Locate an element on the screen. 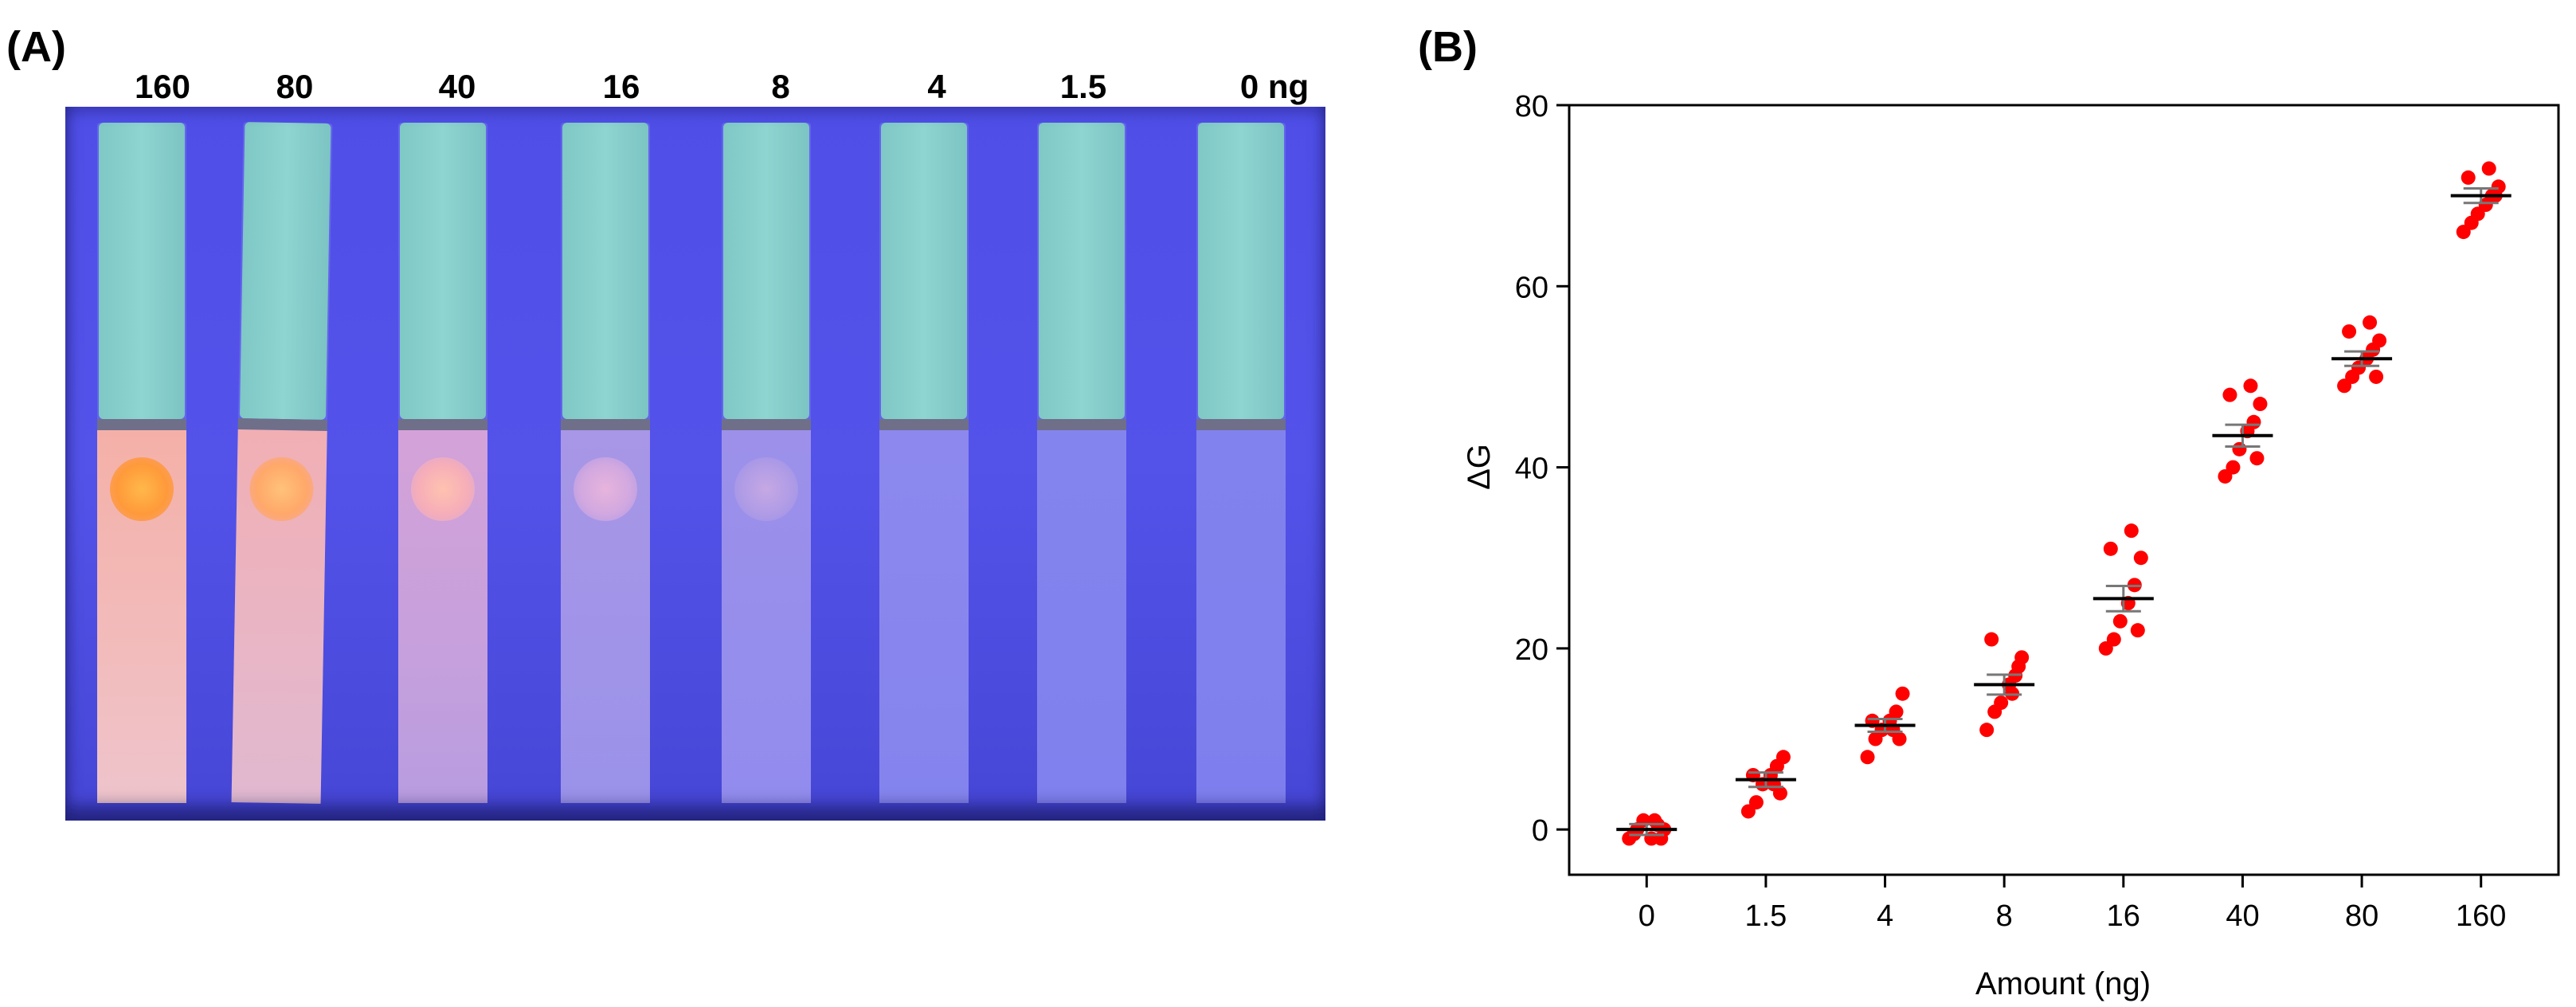  y-tick-label: 80 is located at coordinates (1531, 106).